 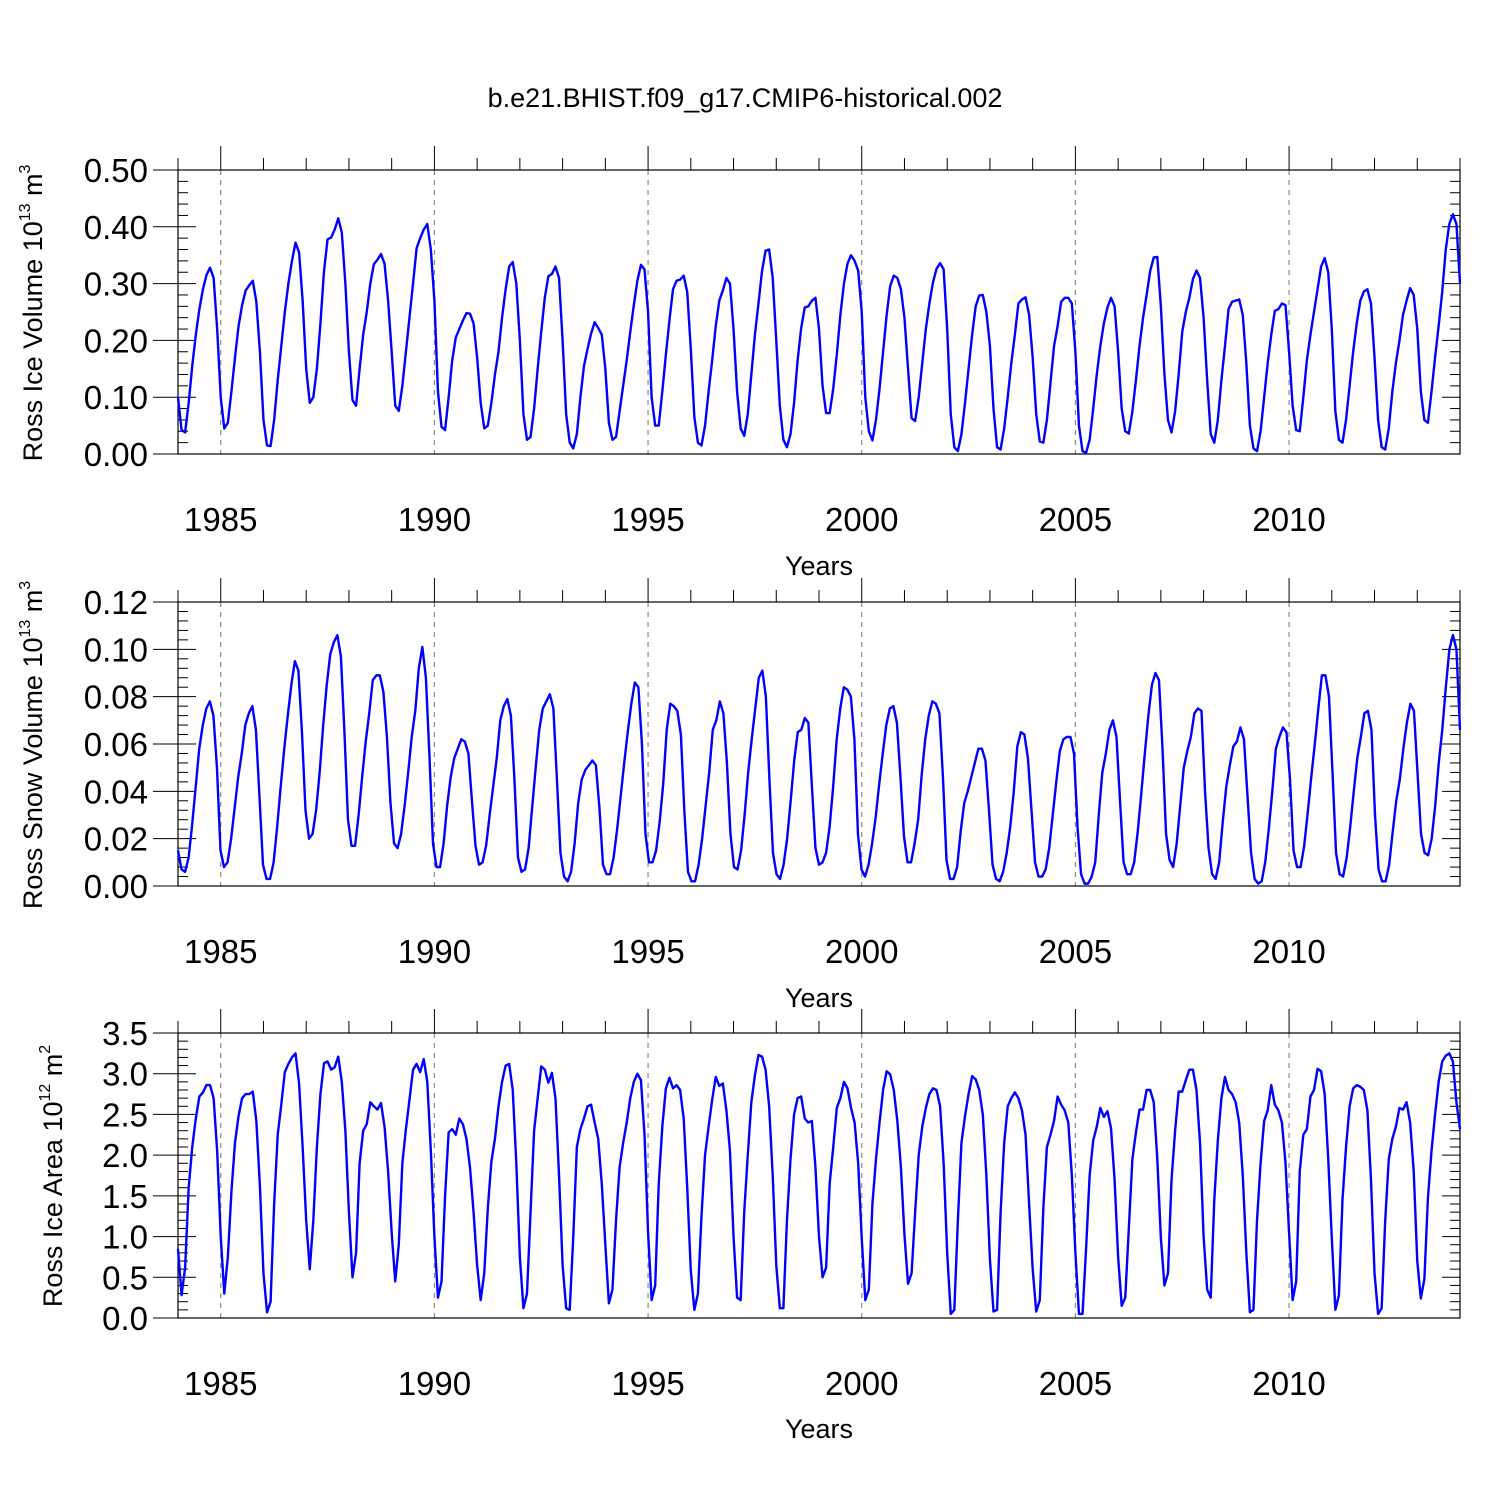 I want to click on ylabel-ice-volume: Ross Ice Volume 1013 m3, so click(x=32, y=312).